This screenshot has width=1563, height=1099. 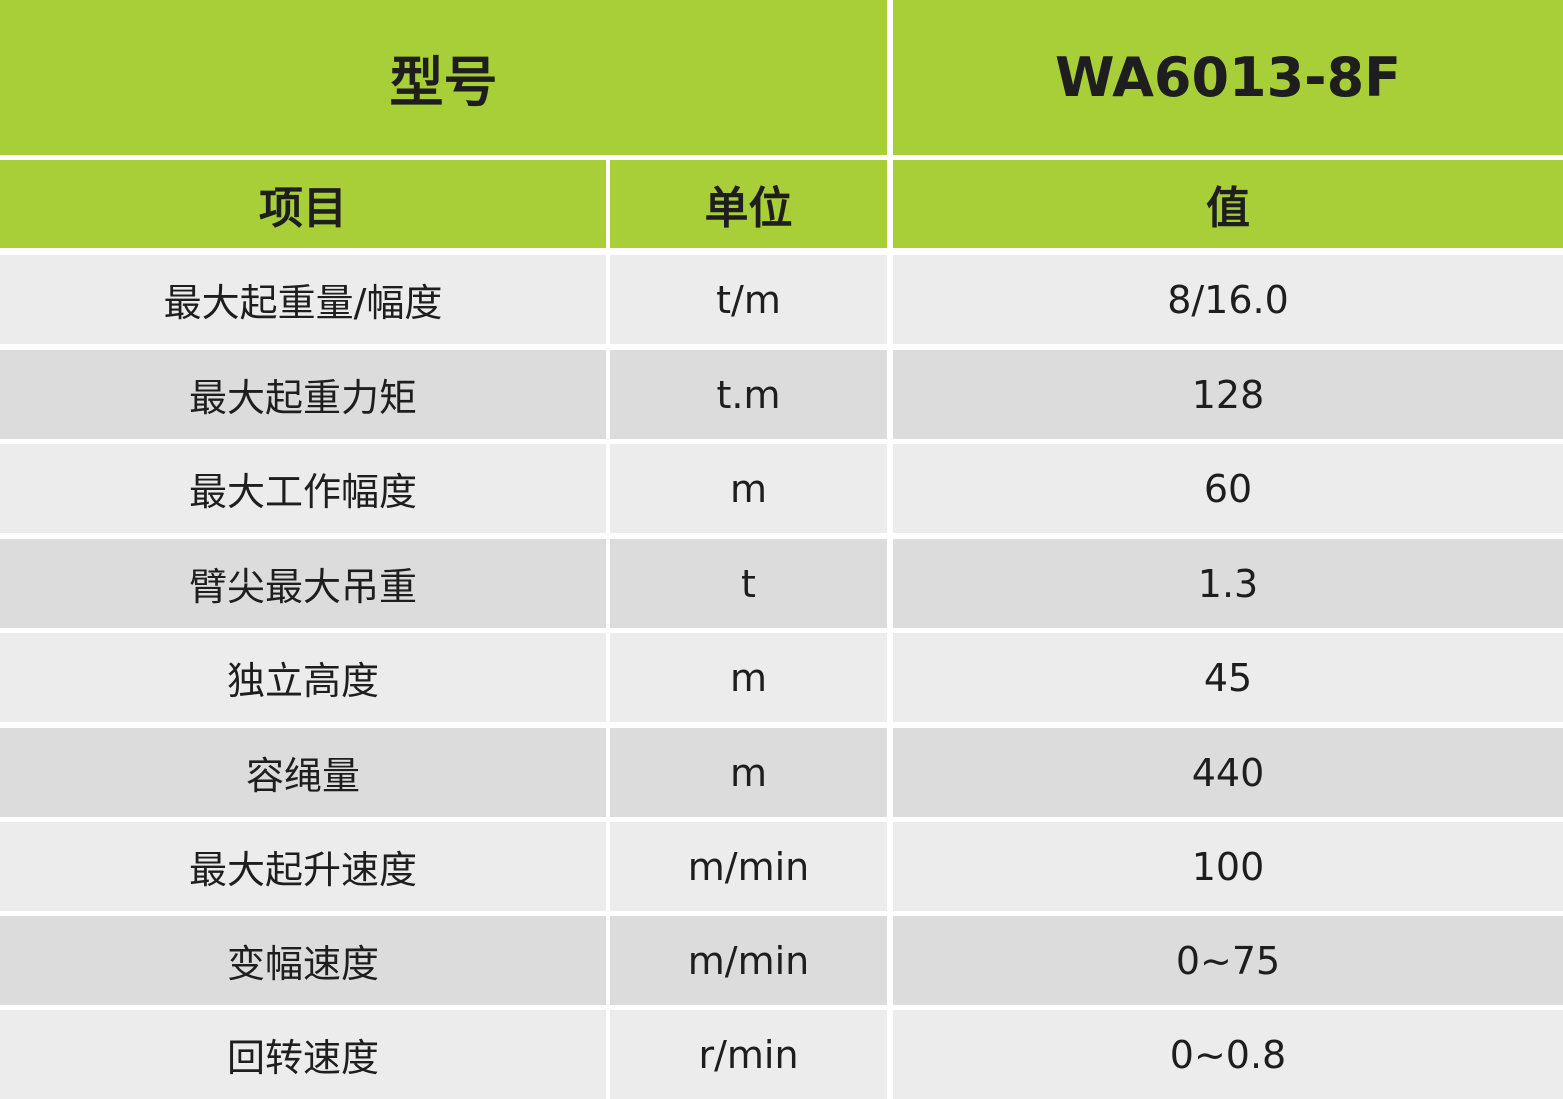 I want to click on value: 8/16.0, so click(x=1228, y=299).